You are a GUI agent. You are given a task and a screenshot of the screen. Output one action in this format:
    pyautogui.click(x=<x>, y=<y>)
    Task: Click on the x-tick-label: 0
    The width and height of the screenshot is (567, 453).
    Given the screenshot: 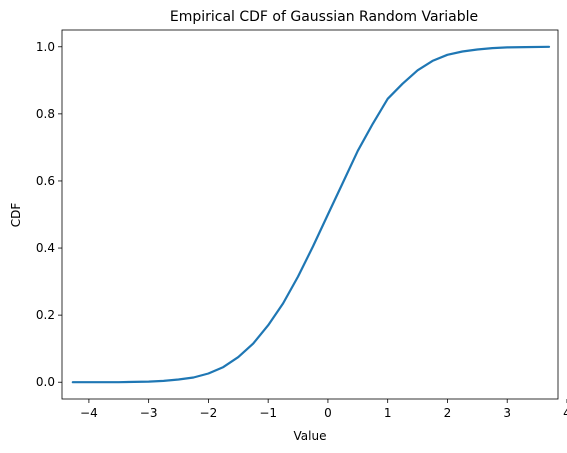 What is the action you would take?
    pyautogui.click(x=328, y=413)
    